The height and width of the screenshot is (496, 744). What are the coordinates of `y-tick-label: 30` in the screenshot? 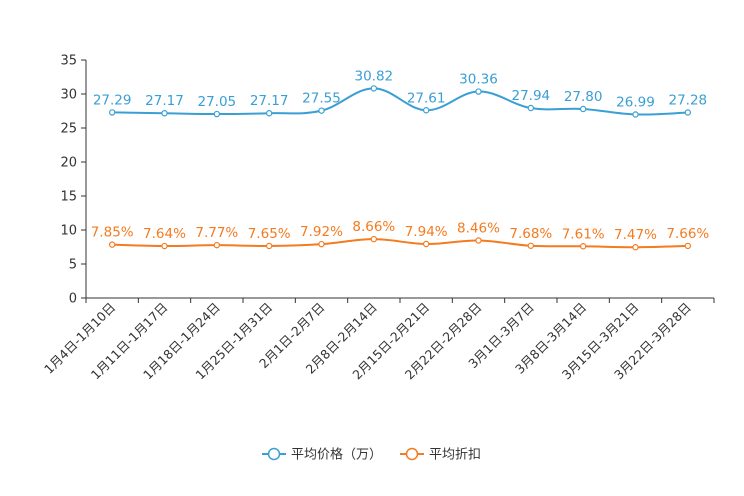 It's located at (68, 95).